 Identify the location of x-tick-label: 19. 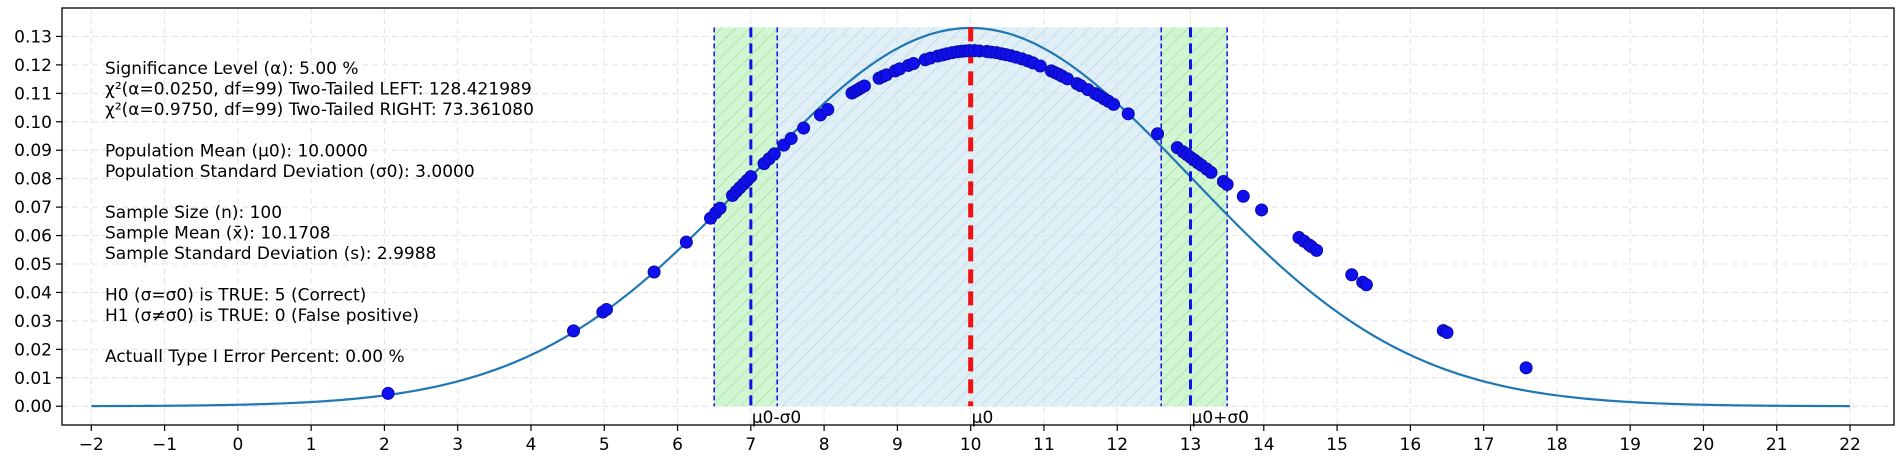
(1630, 445).